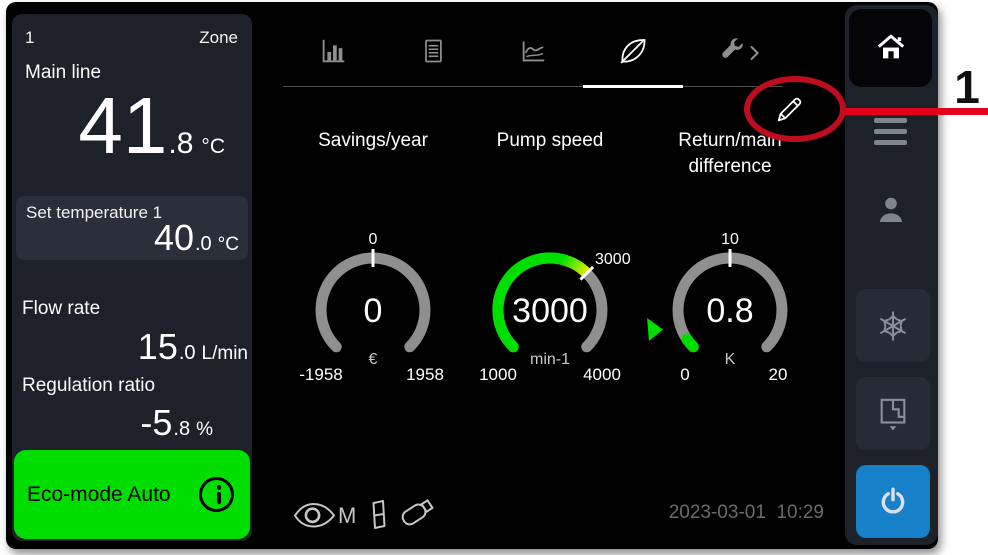 Image resolution: width=988 pixels, height=555 pixels. What do you see at coordinates (224, 353) in the screenshot?
I see `flow-unit: L/min` at bounding box center [224, 353].